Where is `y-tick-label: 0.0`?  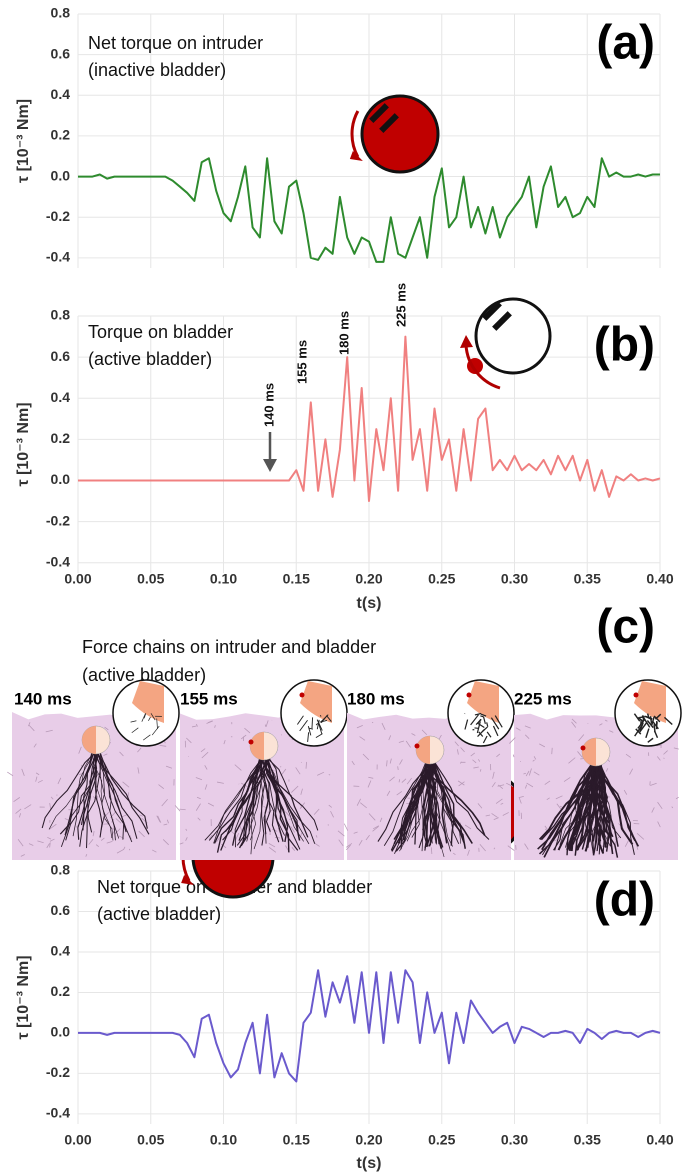 y-tick-label: 0.0 is located at coordinates (61, 479).